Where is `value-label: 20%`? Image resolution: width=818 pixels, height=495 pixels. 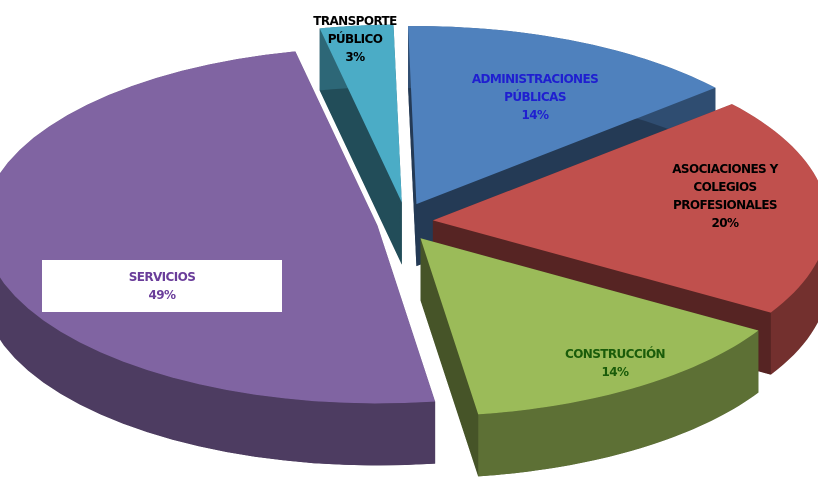 value-label: 20% is located at coordinates (725, 223).